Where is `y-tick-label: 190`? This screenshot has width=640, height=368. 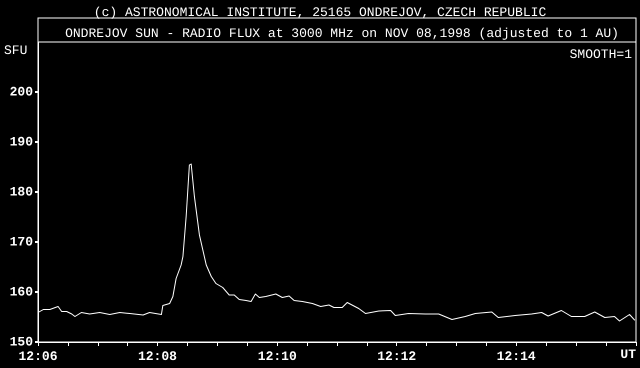 y-tick-label: 190 is located at coordinates (22, 142).